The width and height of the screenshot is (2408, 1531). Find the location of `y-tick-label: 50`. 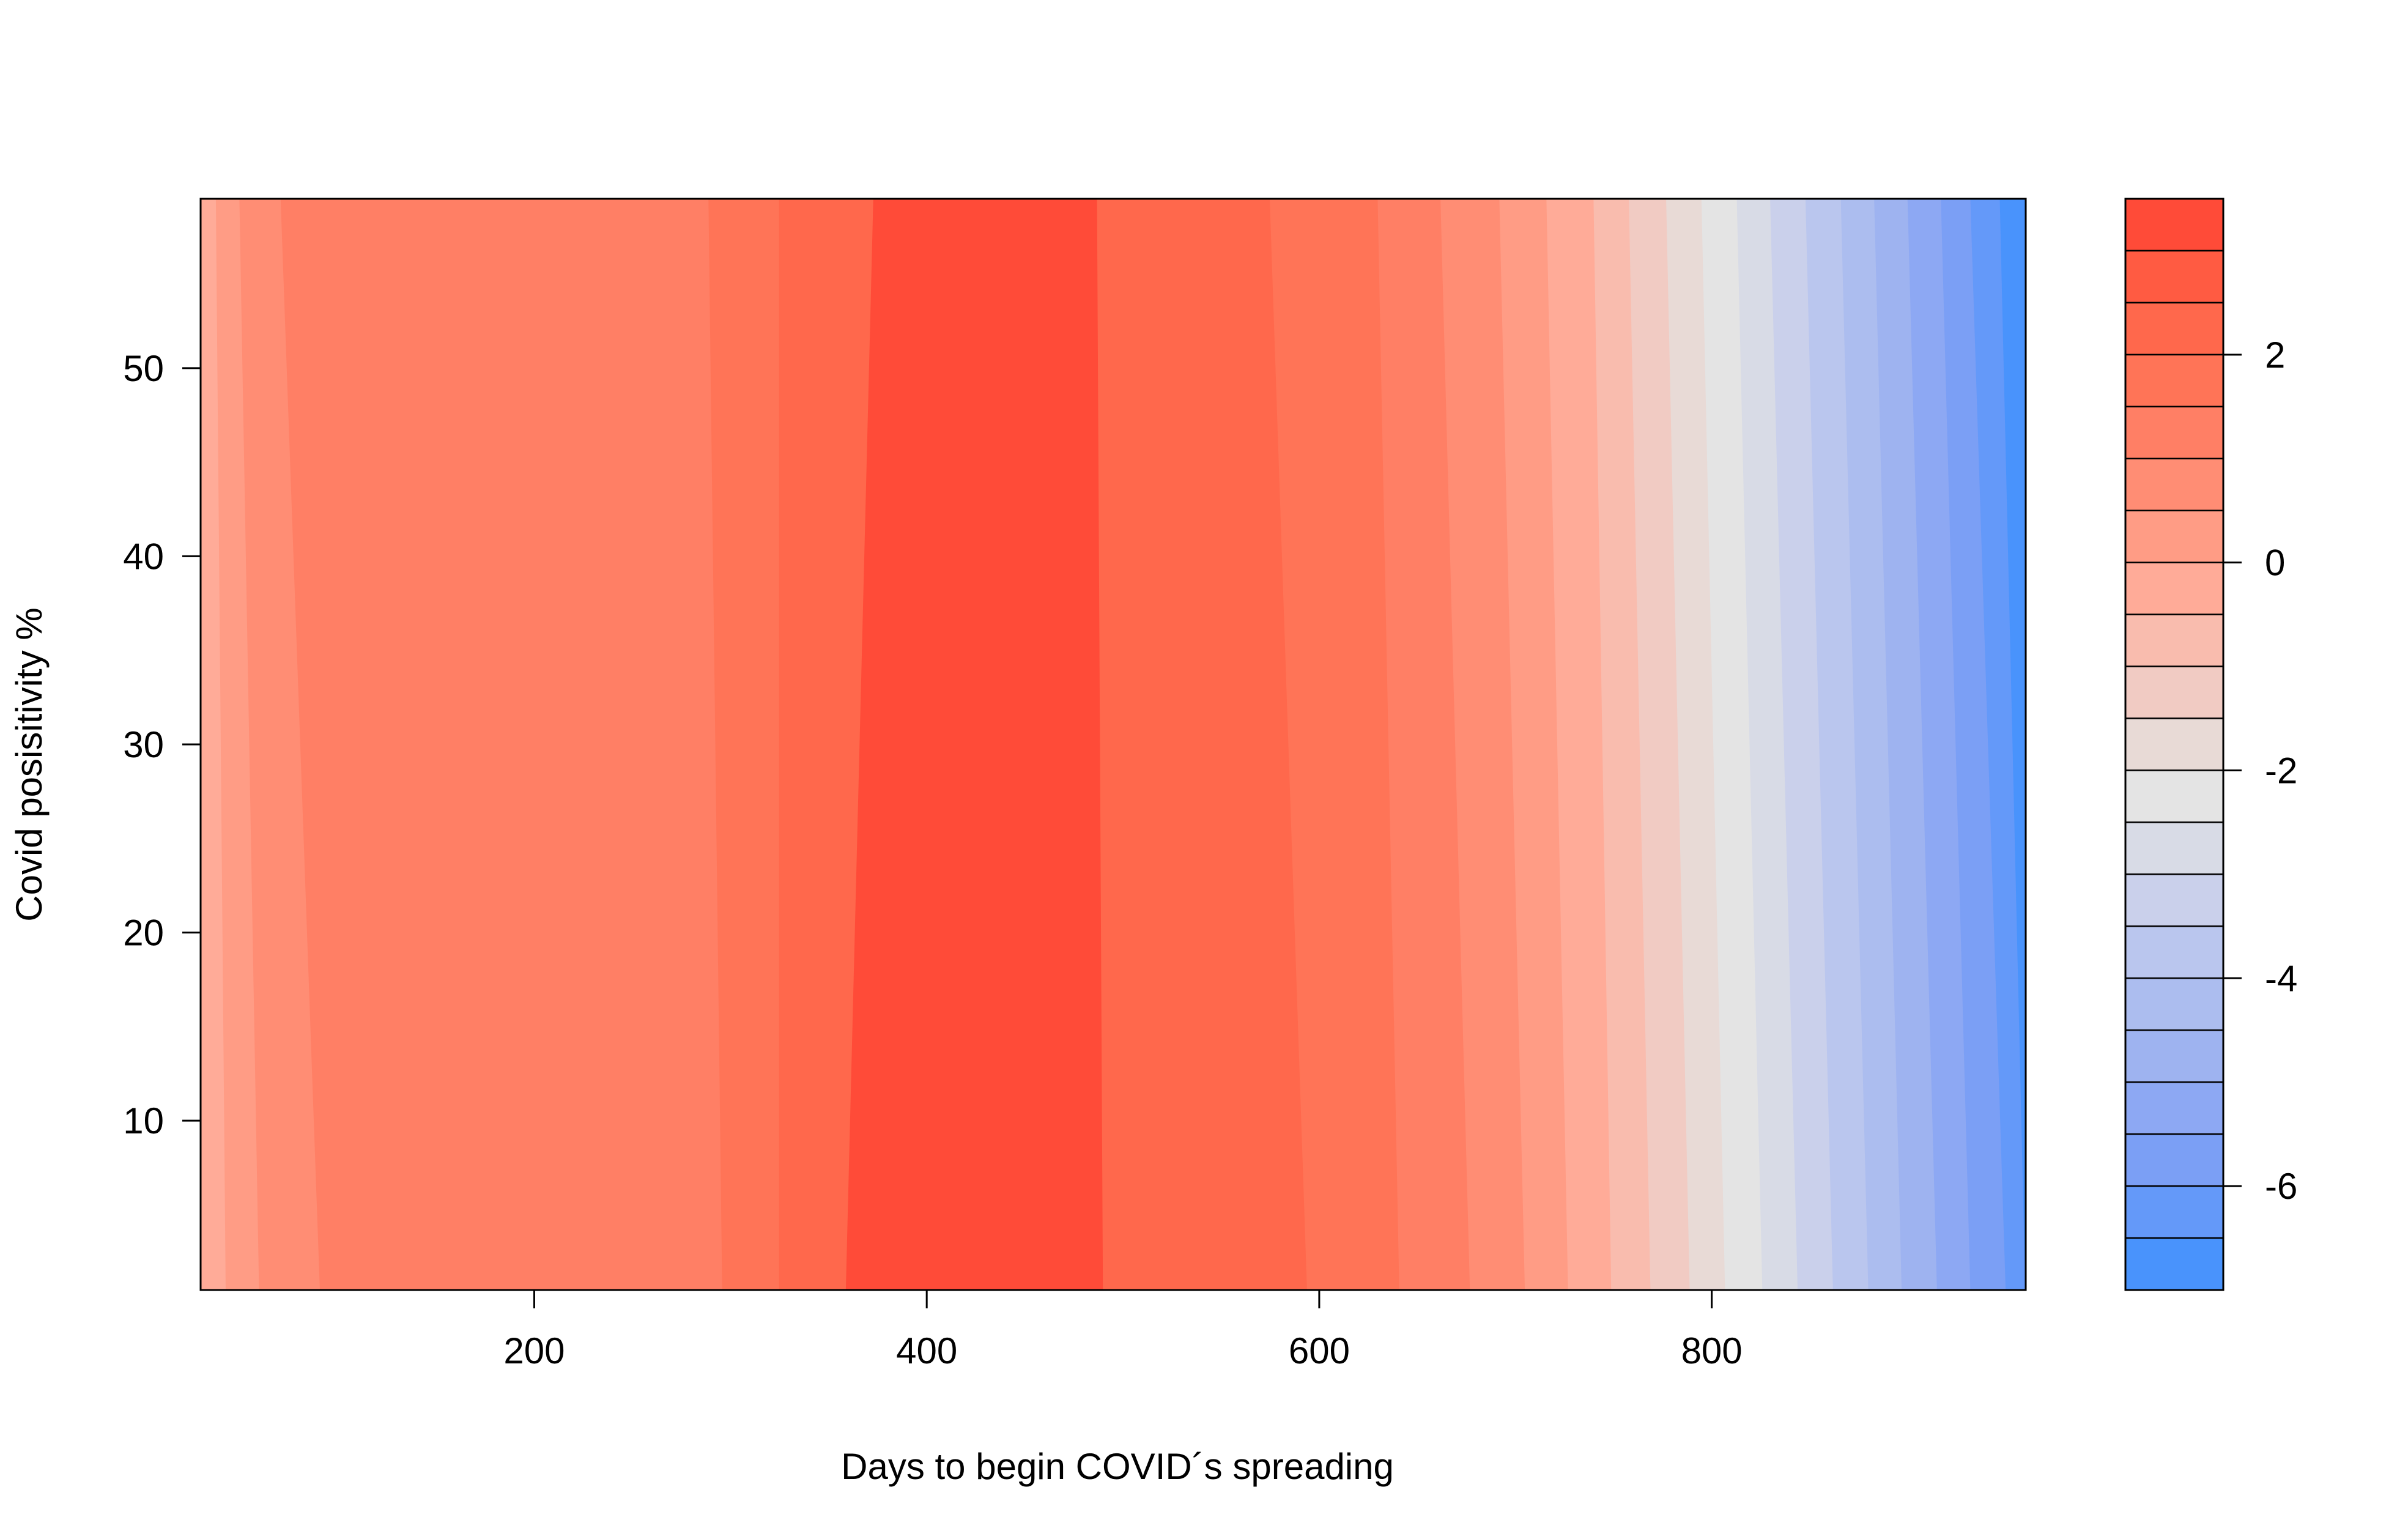

y-tick-label: 50 is located at coordinates (143, 368).